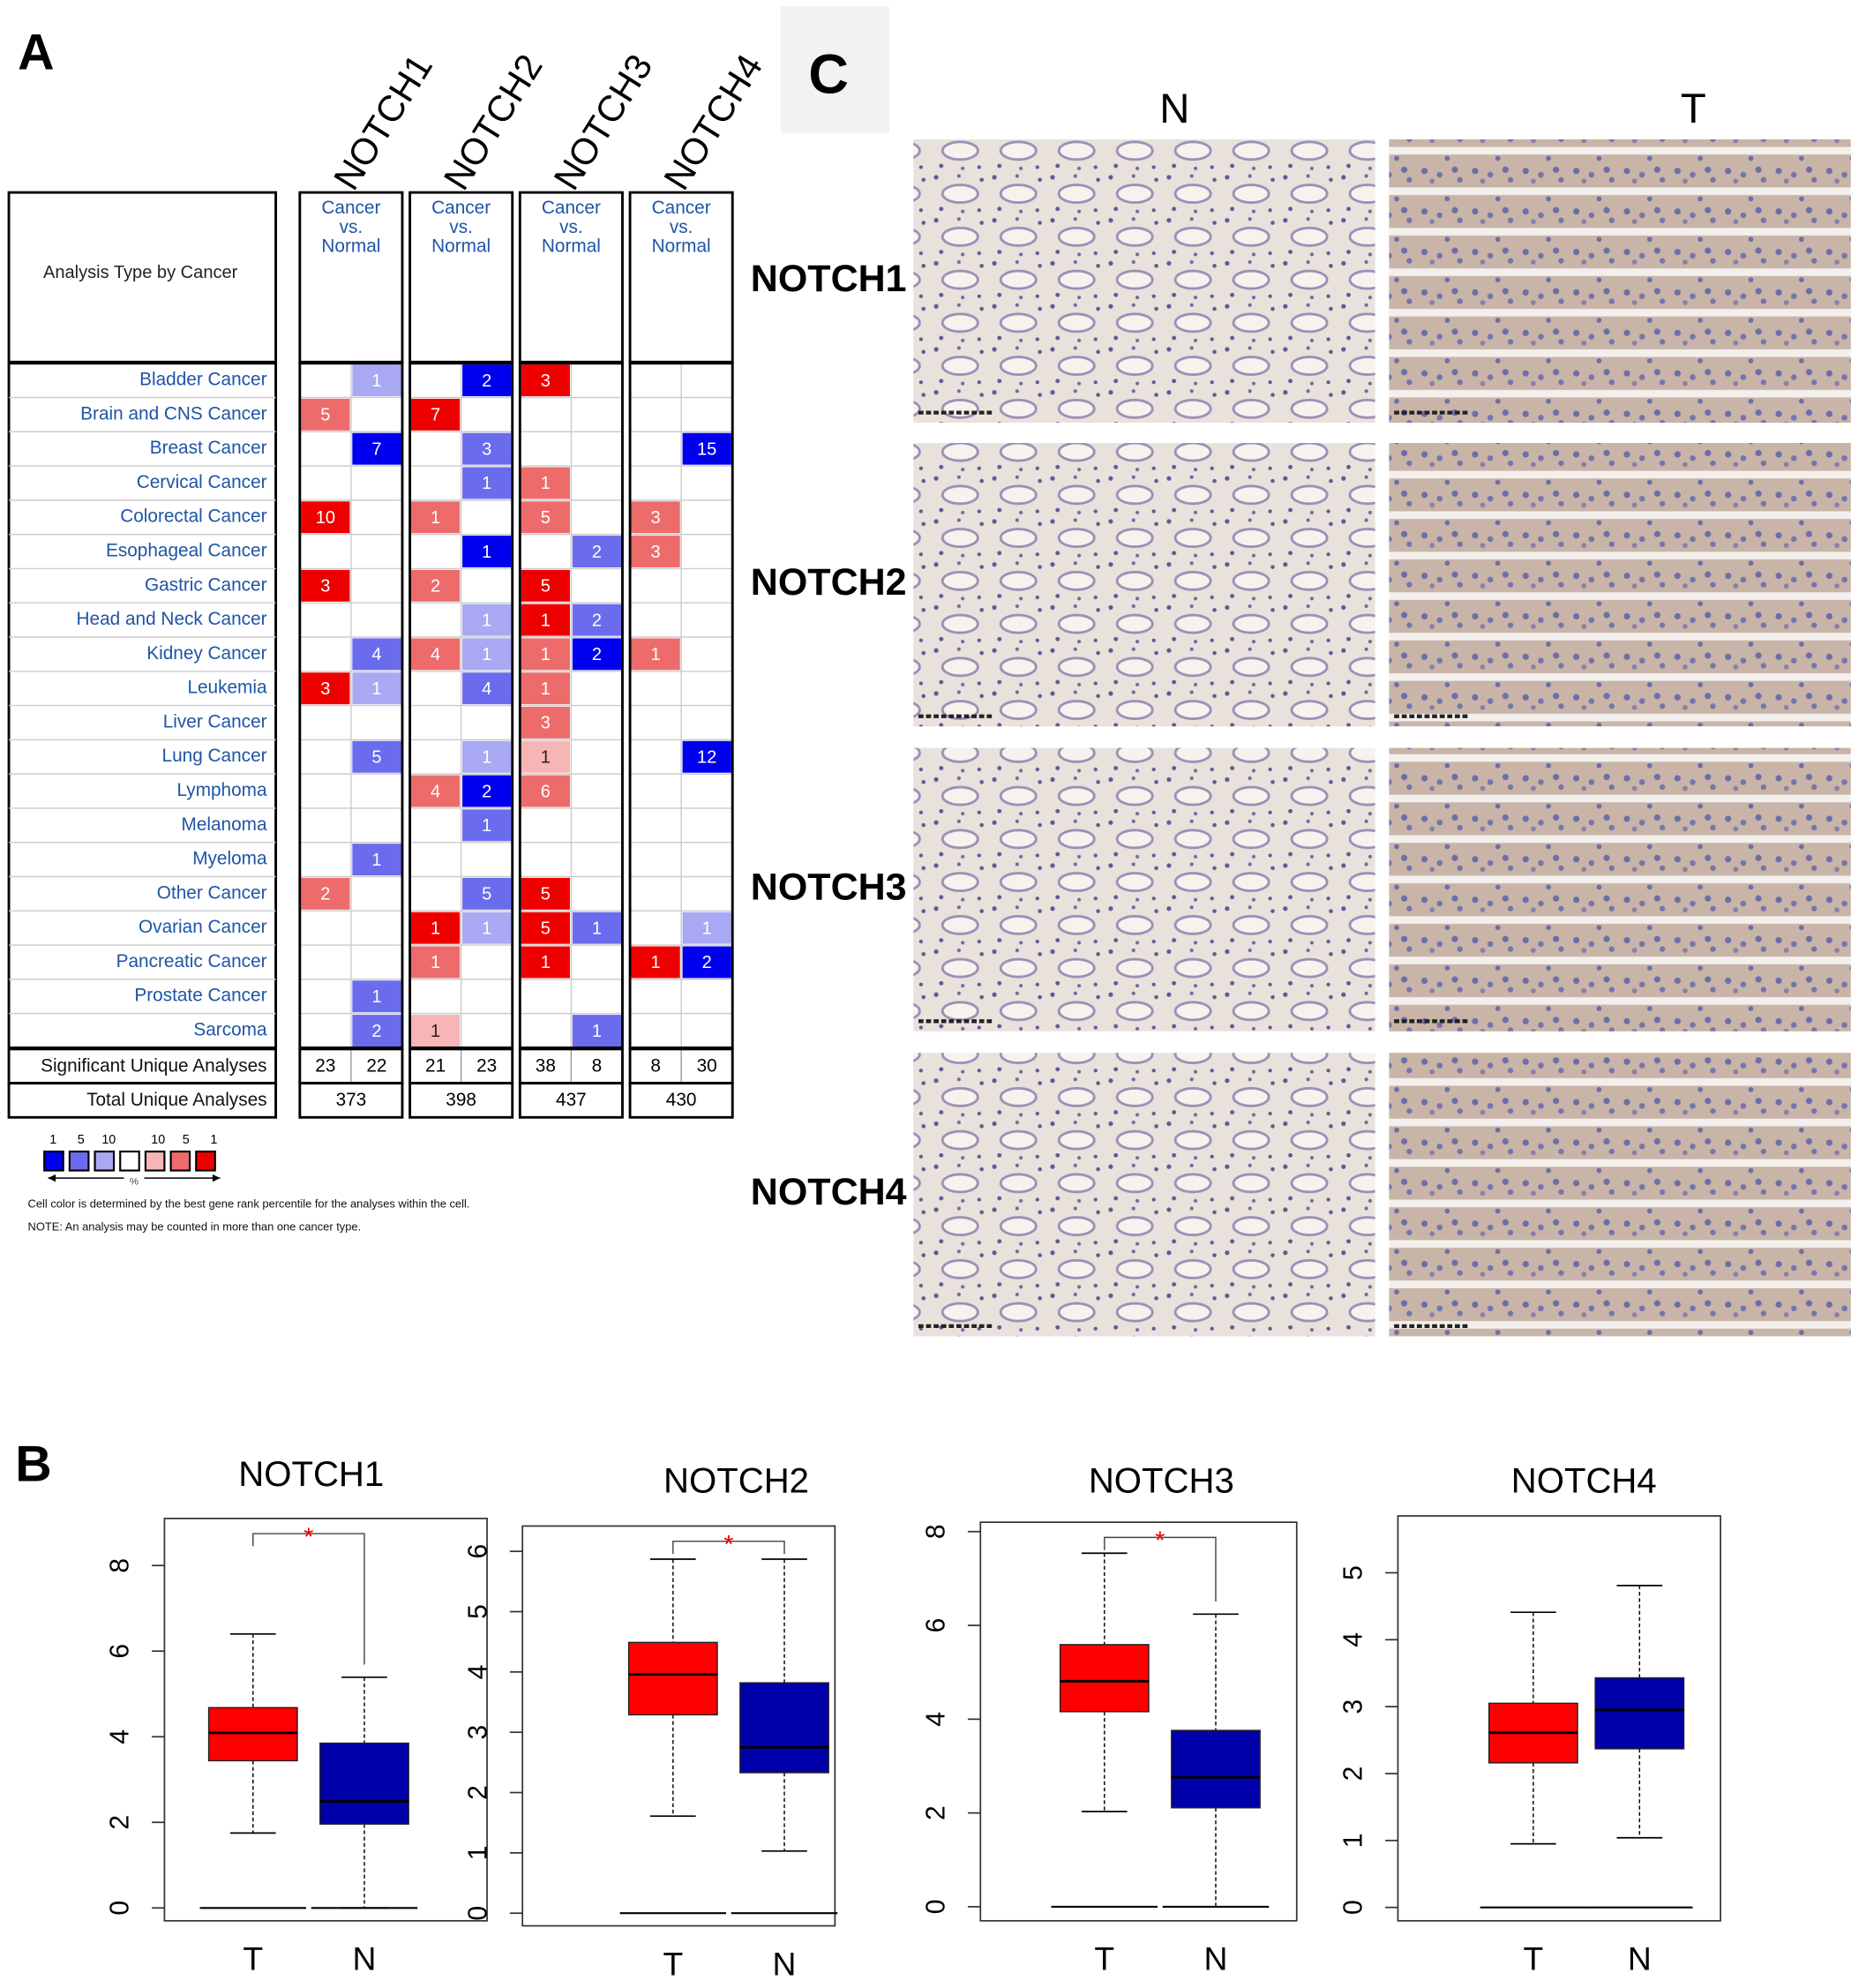  What do you see at coordinates (206, 653) in the screenshot?
I see `cancer-label: Kidney Cancer` at bounding box center [206, 653].